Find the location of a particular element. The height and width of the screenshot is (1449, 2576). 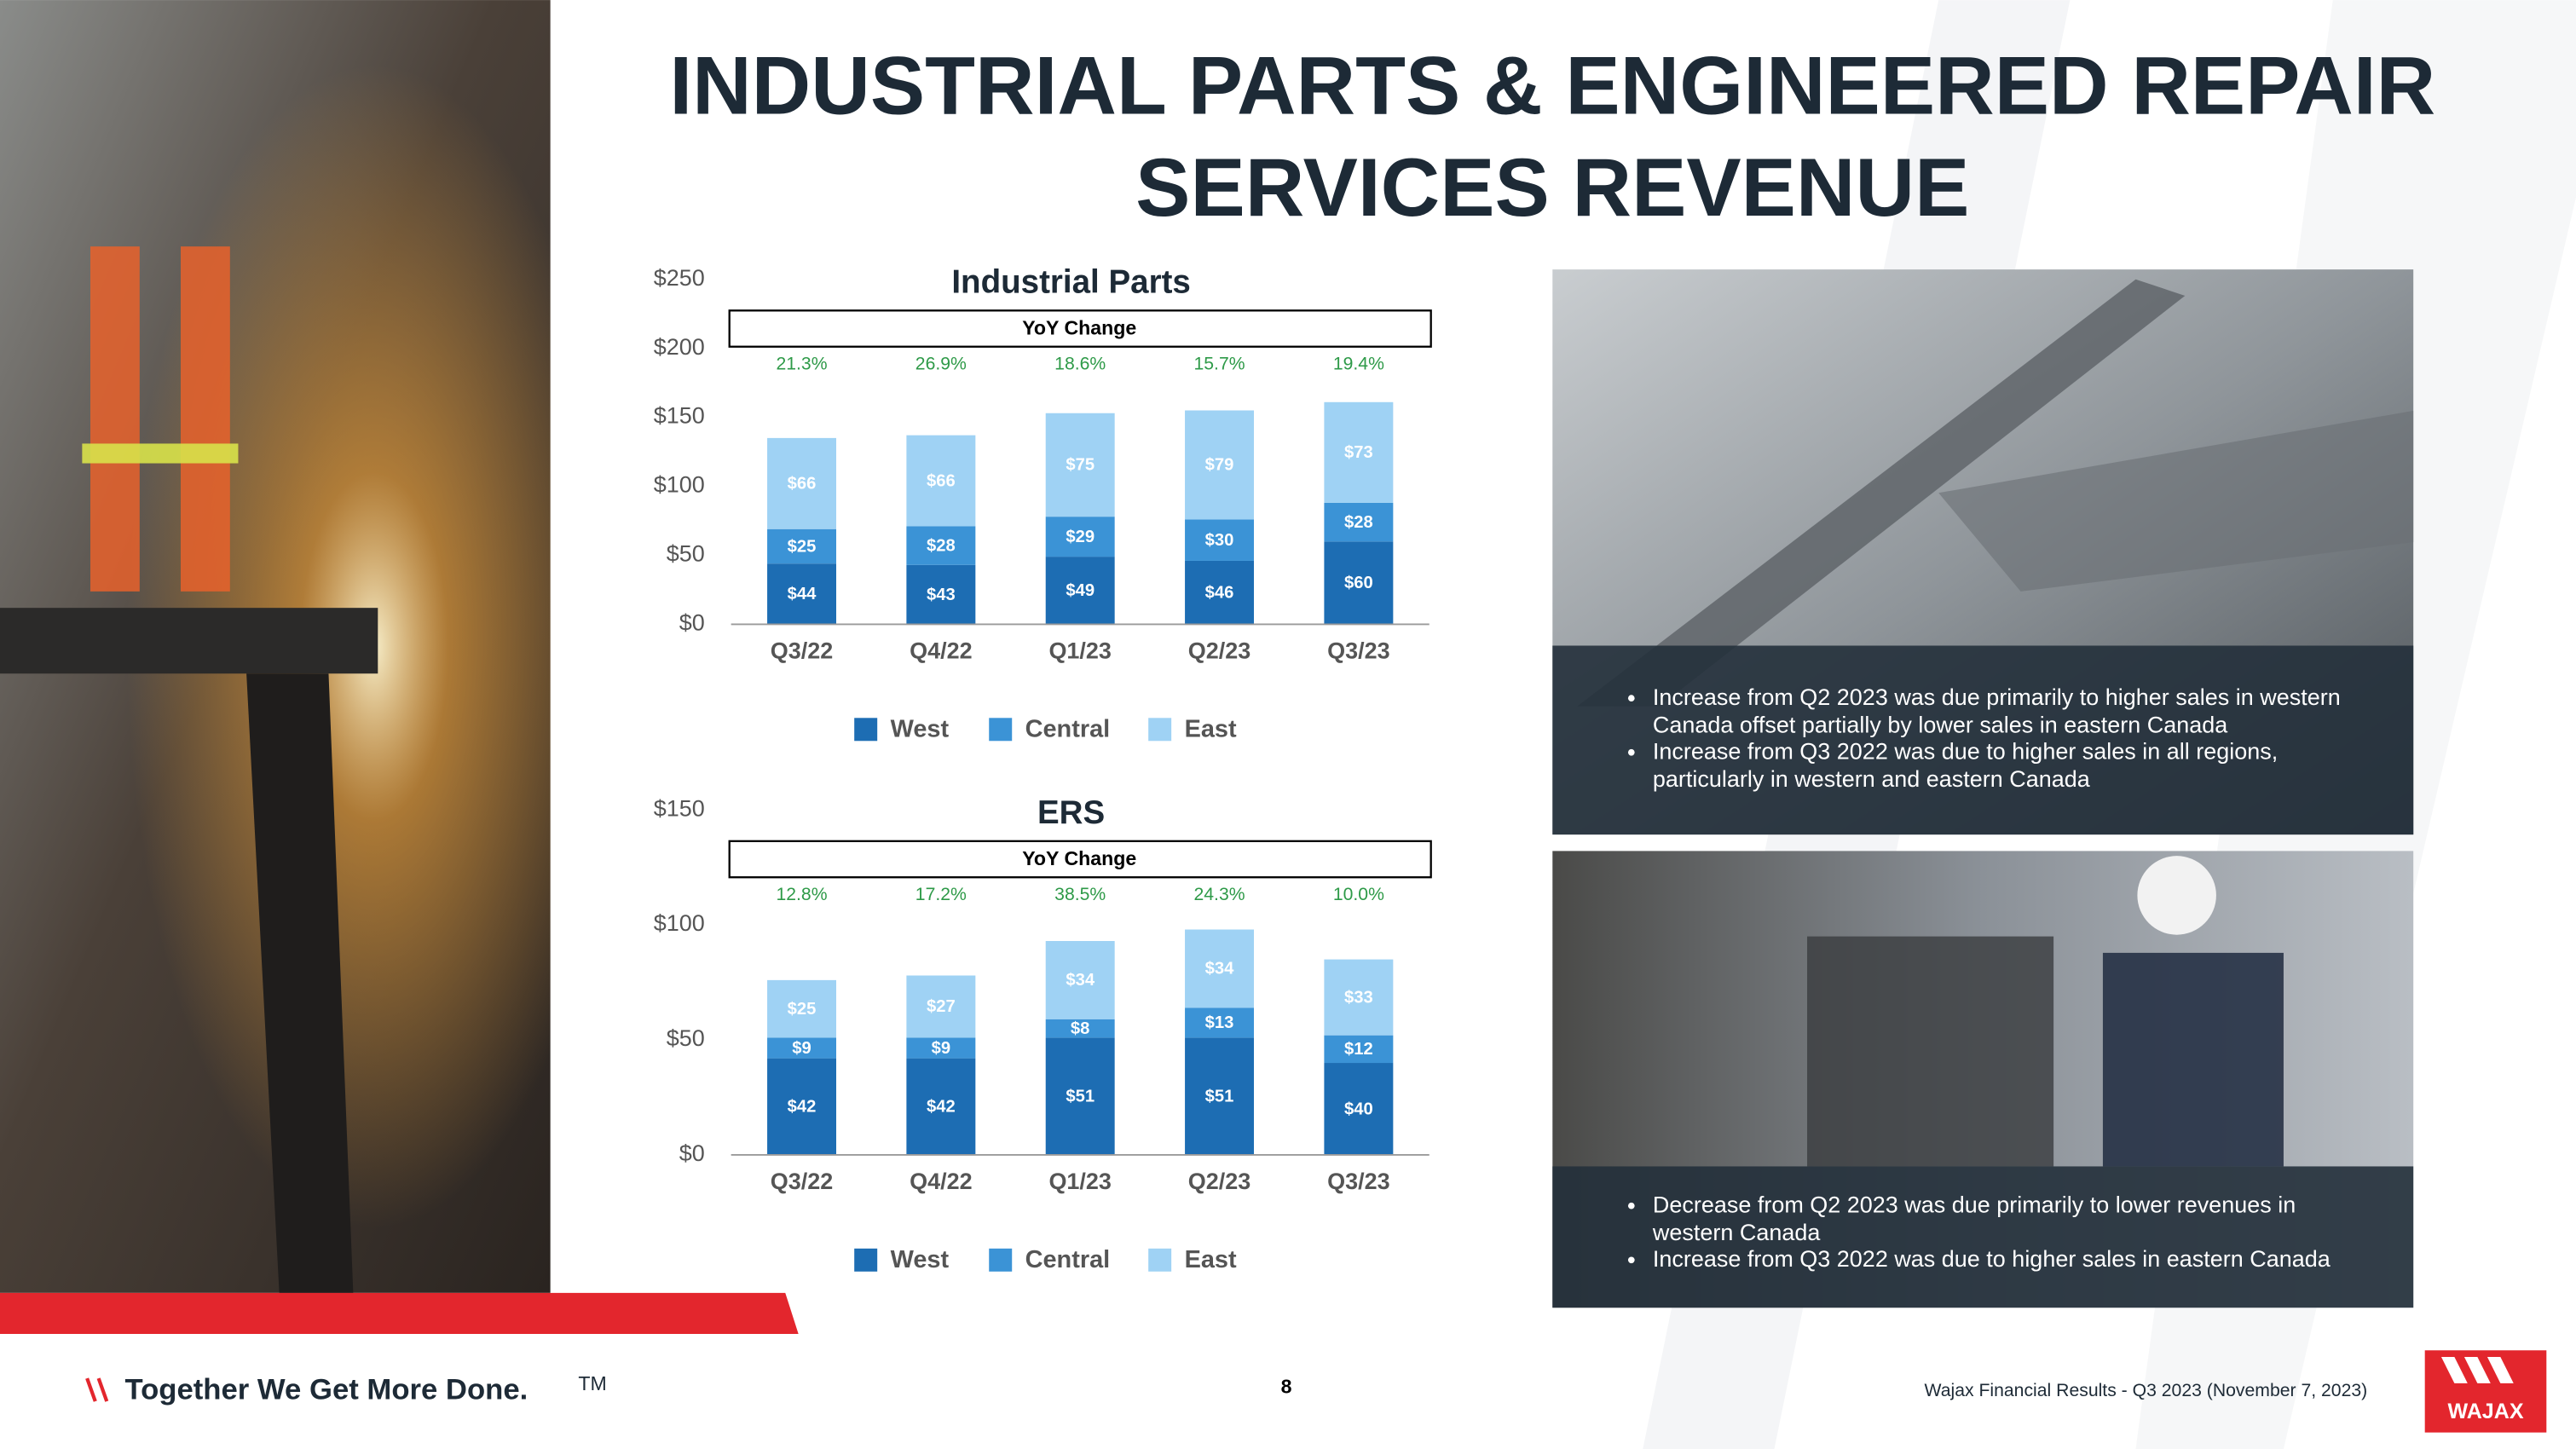

value-label: $27 is located at coordinates (941, 1006).